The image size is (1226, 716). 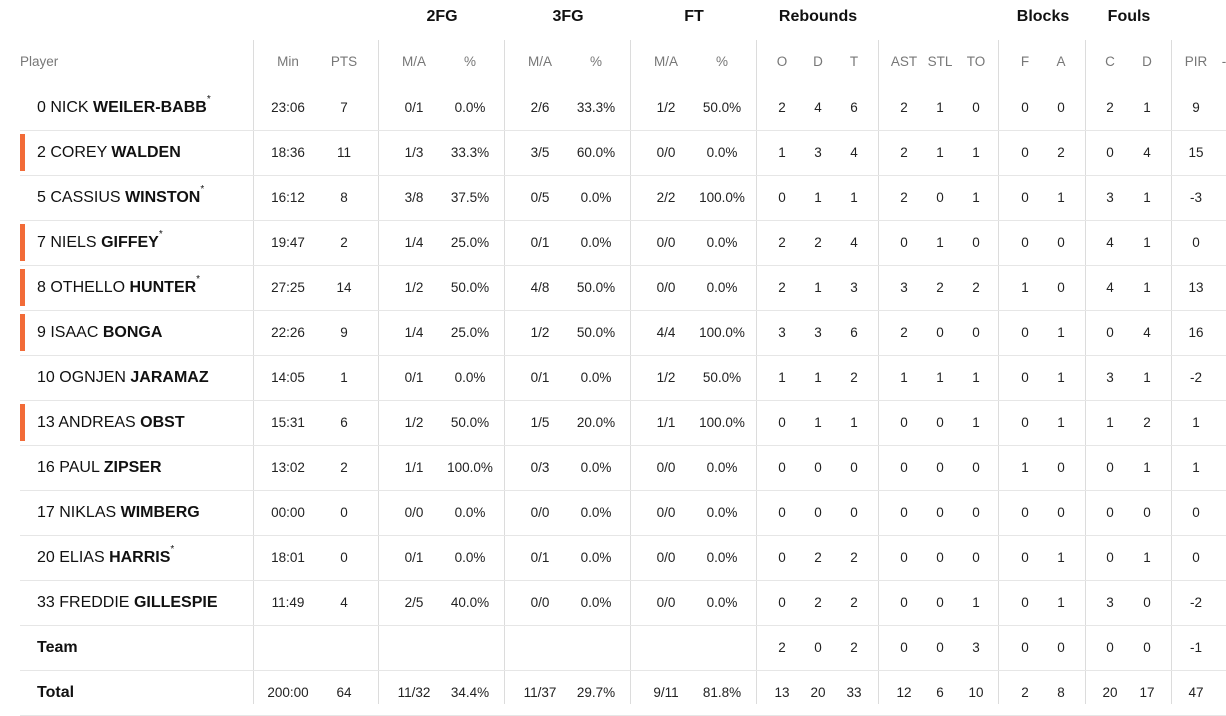 I want to click on stat-foul-c: 4, so click(x=1110, y=287).